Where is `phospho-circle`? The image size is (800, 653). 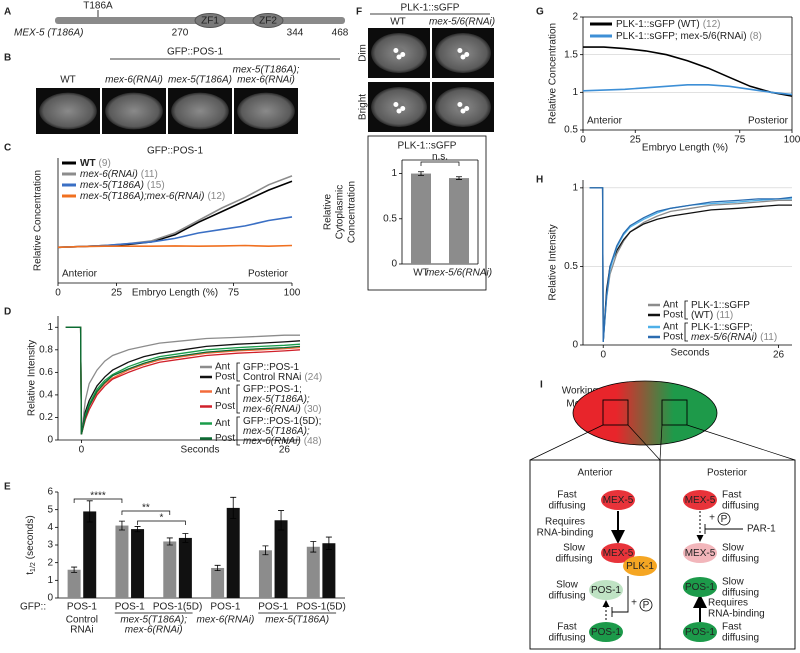
phospho-circle is located at coordinates (724, 519).